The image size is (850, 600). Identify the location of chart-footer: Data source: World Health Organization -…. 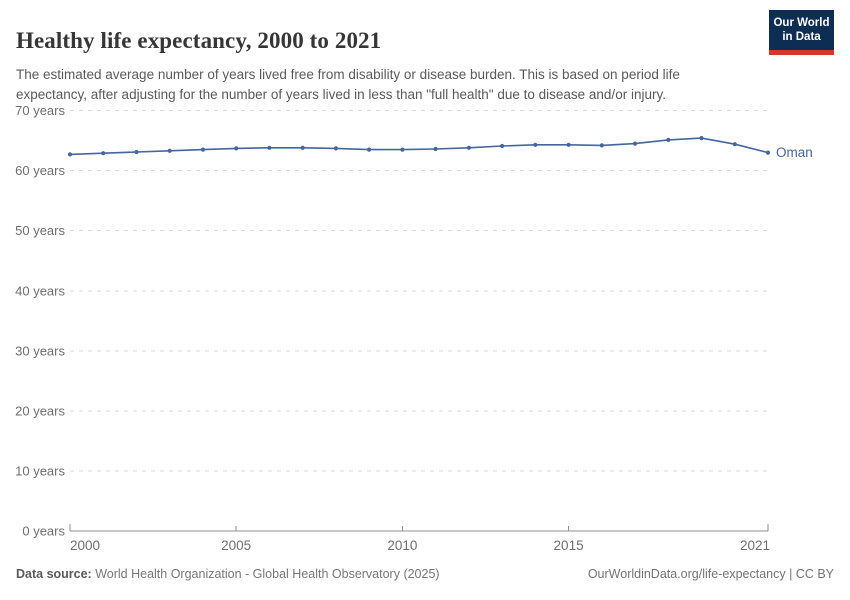
(425, 574).